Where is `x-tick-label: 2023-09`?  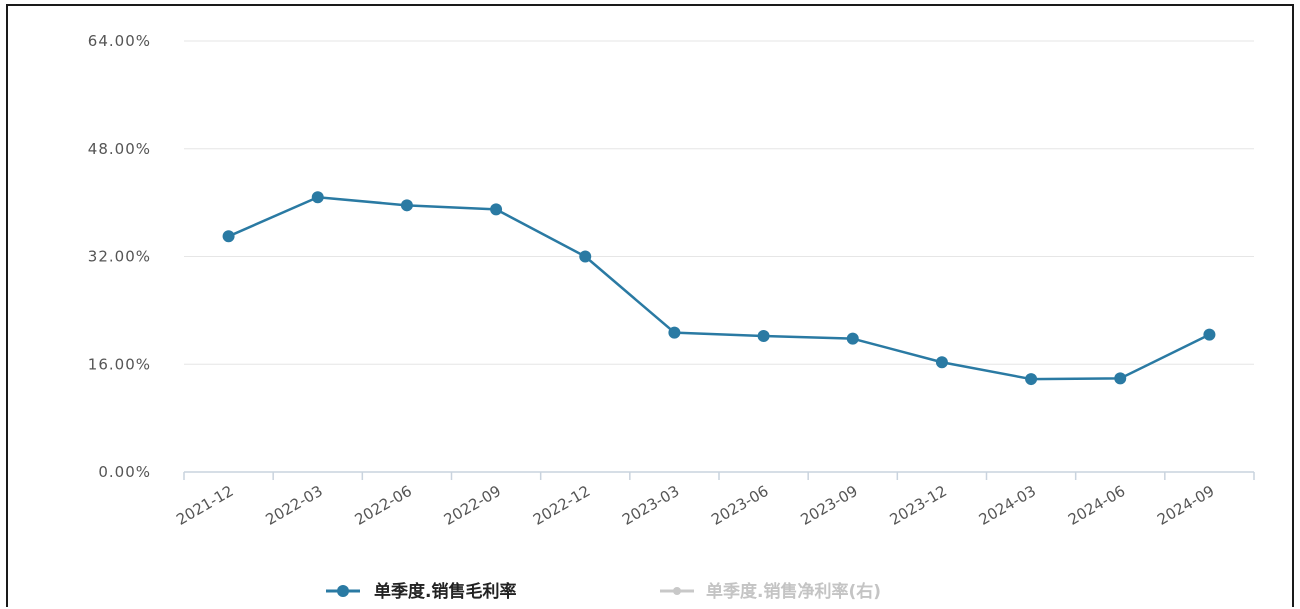
x-tick-label: 2023-09 is located at coordinates (828, 505).